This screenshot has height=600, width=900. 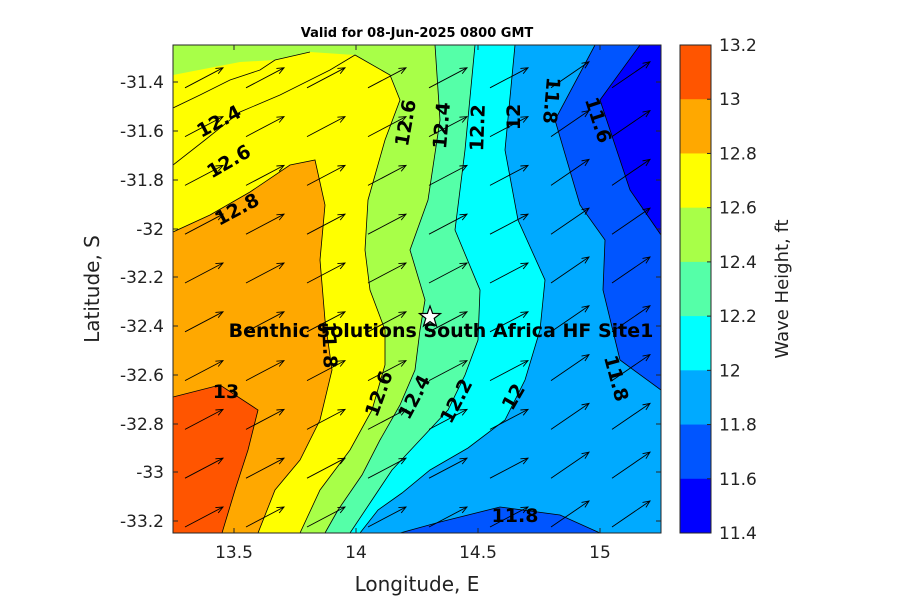 I want to click on contour-line-12.4, so click(x=242, y=80).